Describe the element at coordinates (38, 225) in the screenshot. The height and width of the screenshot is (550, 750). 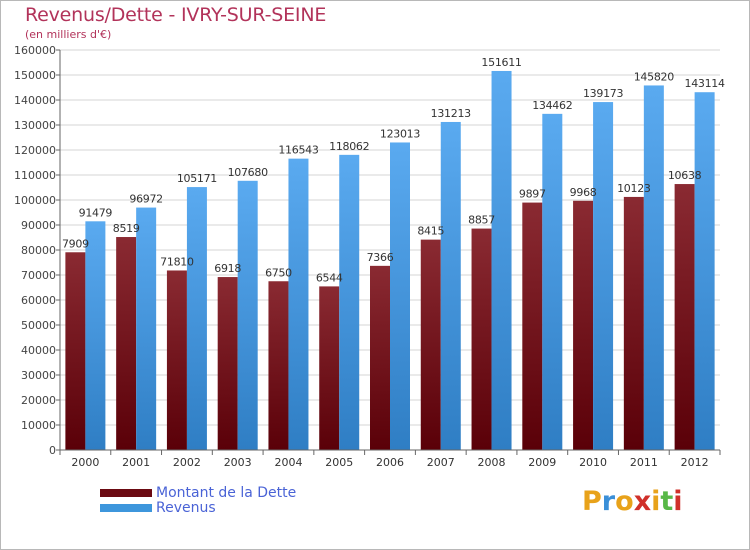
I see `y-tick-label: 90000` at that location.